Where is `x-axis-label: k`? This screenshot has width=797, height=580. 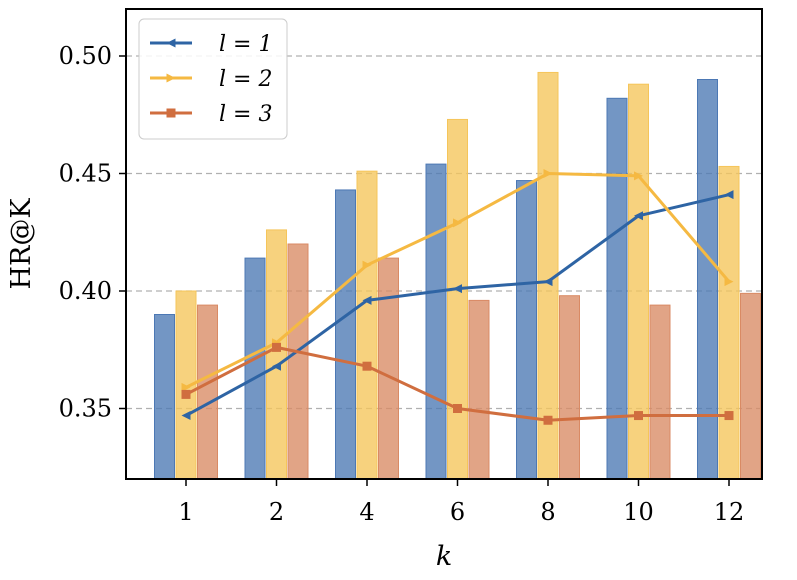 x-axis-label: k is located at coordinates (444, 556).